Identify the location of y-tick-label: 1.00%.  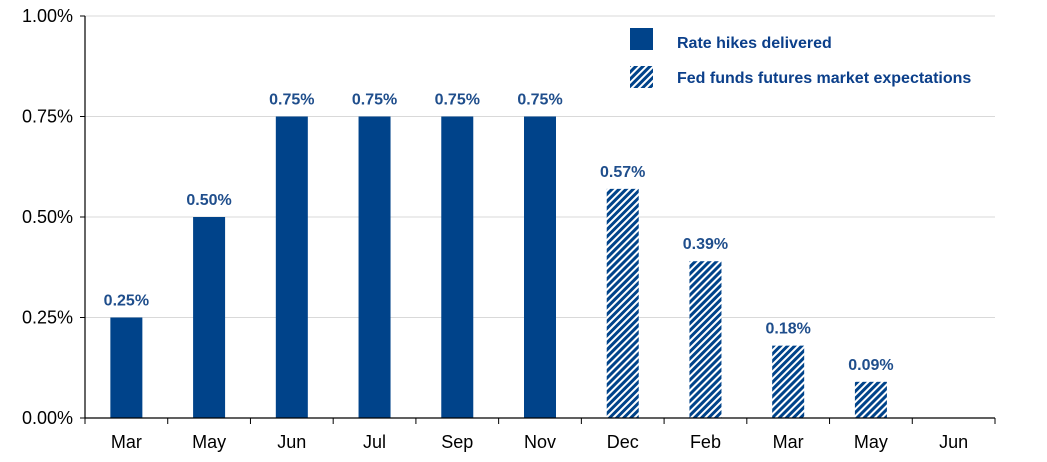
(47, 16).